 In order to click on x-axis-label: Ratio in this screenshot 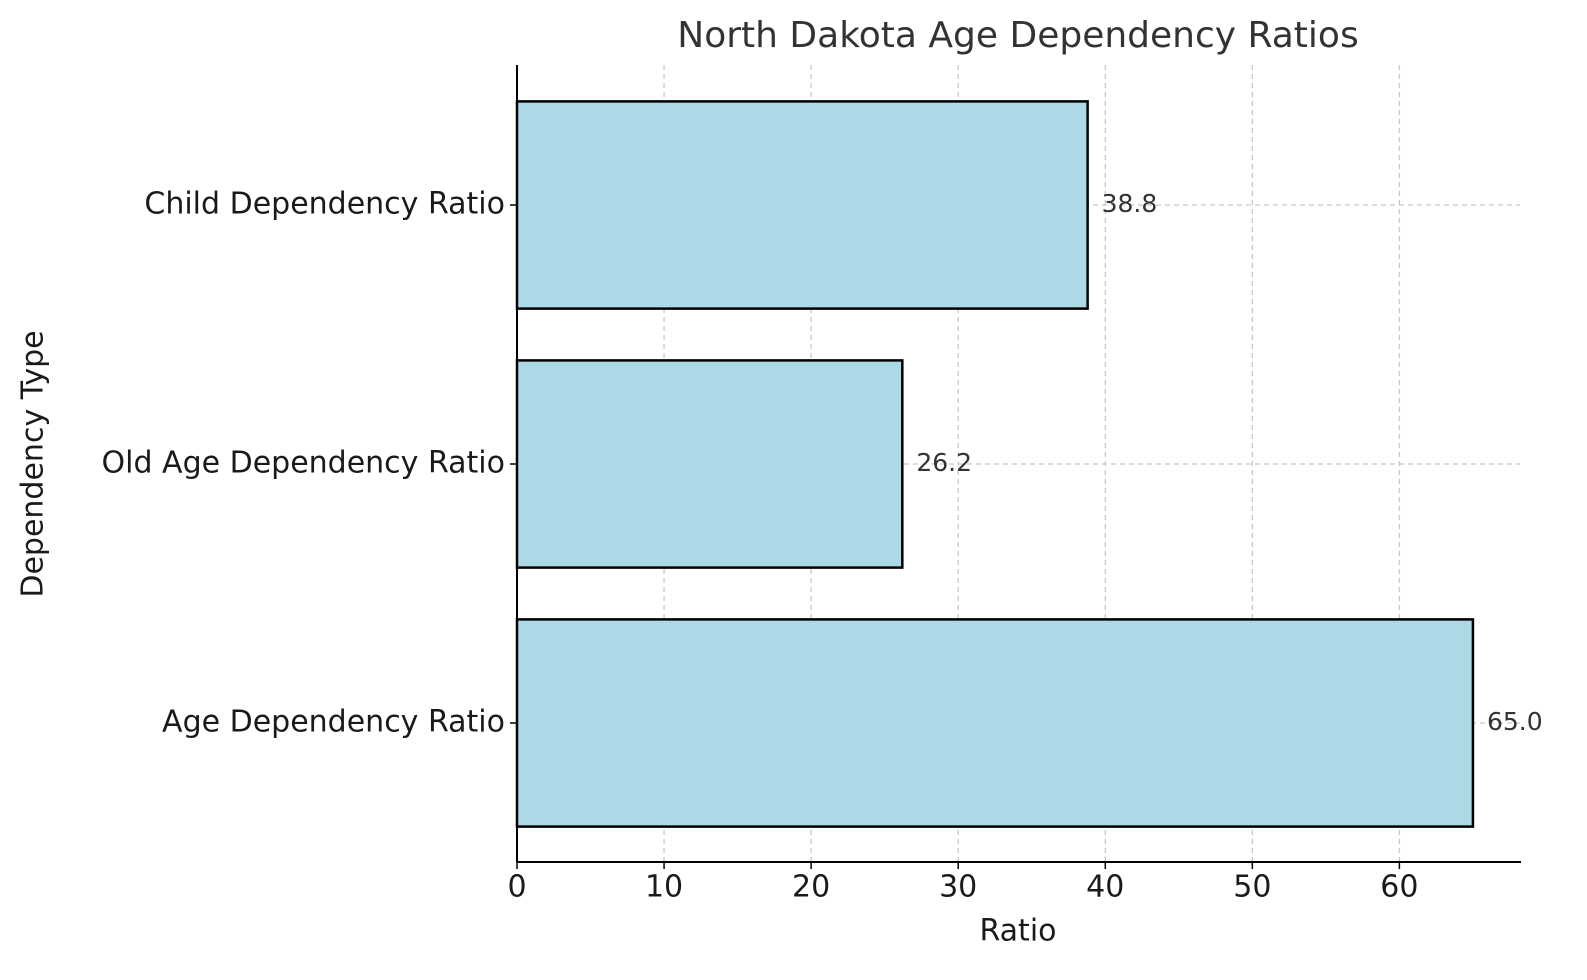, I will do `click(1017, 931)`.